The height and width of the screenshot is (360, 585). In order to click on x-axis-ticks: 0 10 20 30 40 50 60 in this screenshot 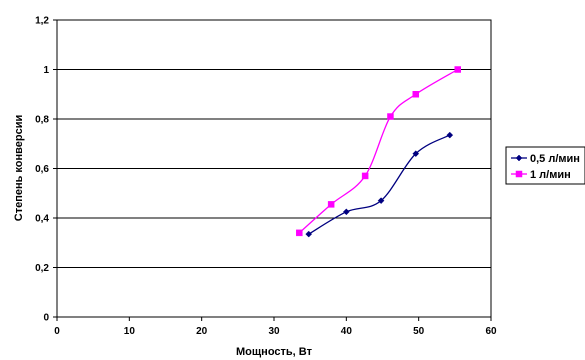, I will do `click(275, 327)`.